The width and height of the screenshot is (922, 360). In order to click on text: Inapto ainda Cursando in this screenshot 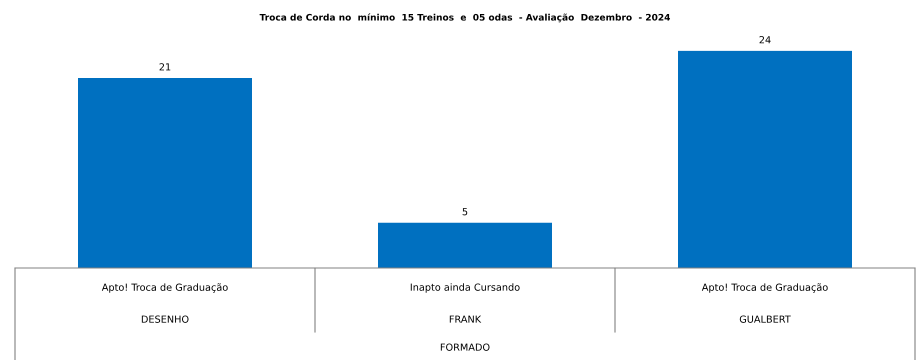, I will do `click(465, 288)`.